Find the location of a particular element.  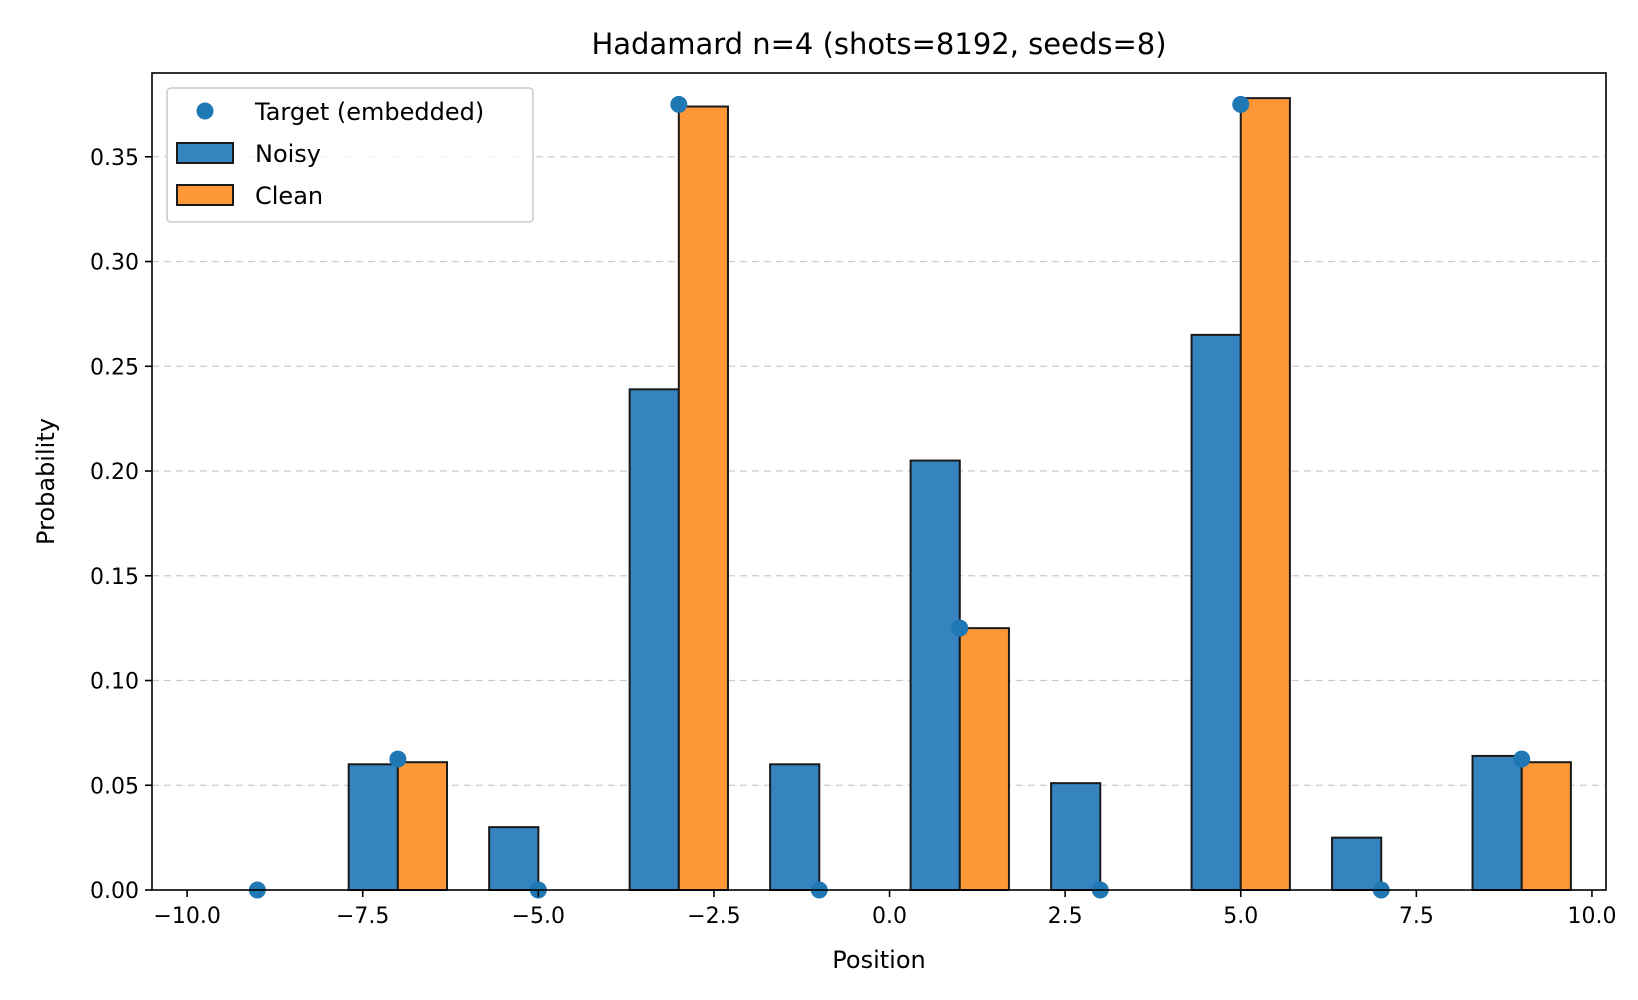

x-tick-label: 0.0 is located at coordinates (889, 916).